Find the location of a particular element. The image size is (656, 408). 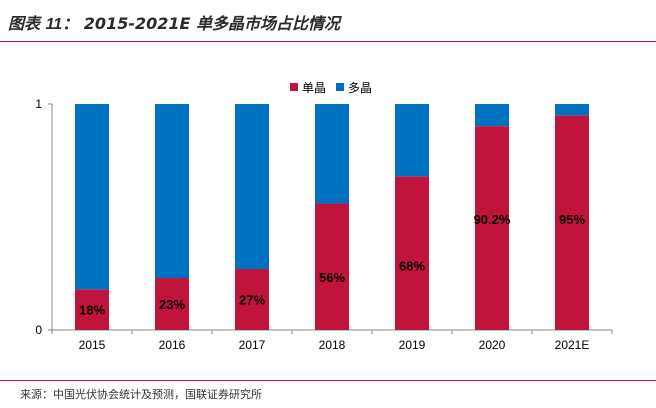

data-label-2015: 18% is located at coordinates (92, 310).